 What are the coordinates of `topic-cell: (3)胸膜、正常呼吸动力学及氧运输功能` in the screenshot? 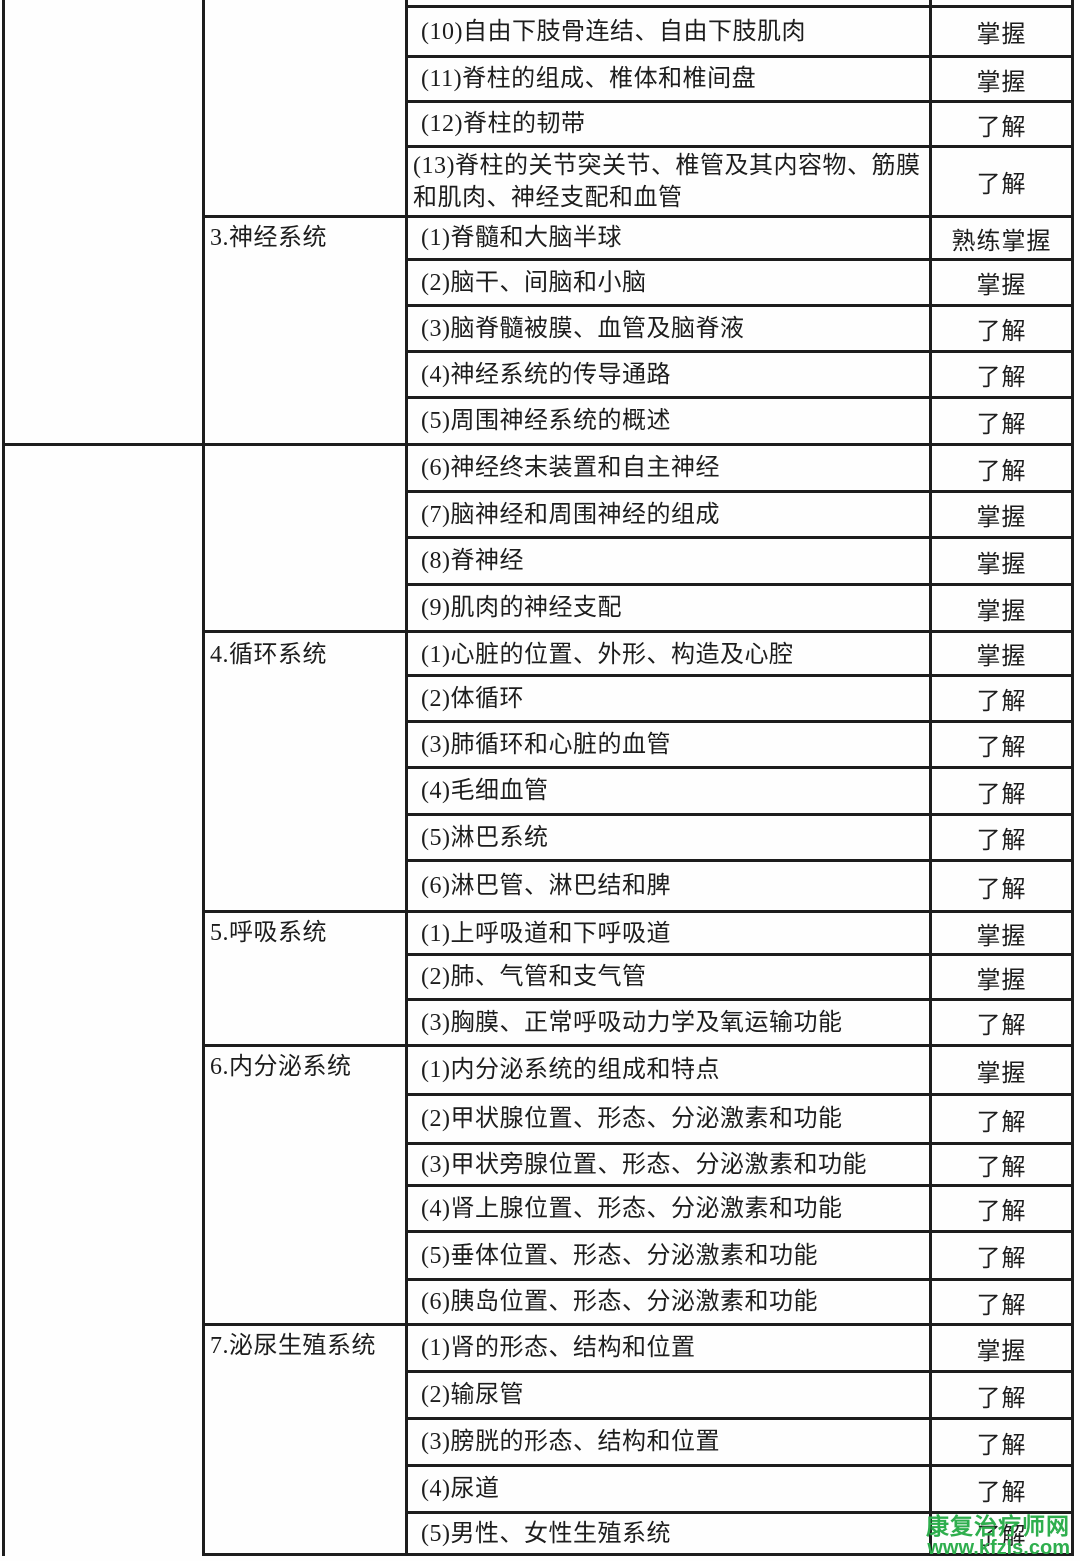 It's located at (632, 1022).